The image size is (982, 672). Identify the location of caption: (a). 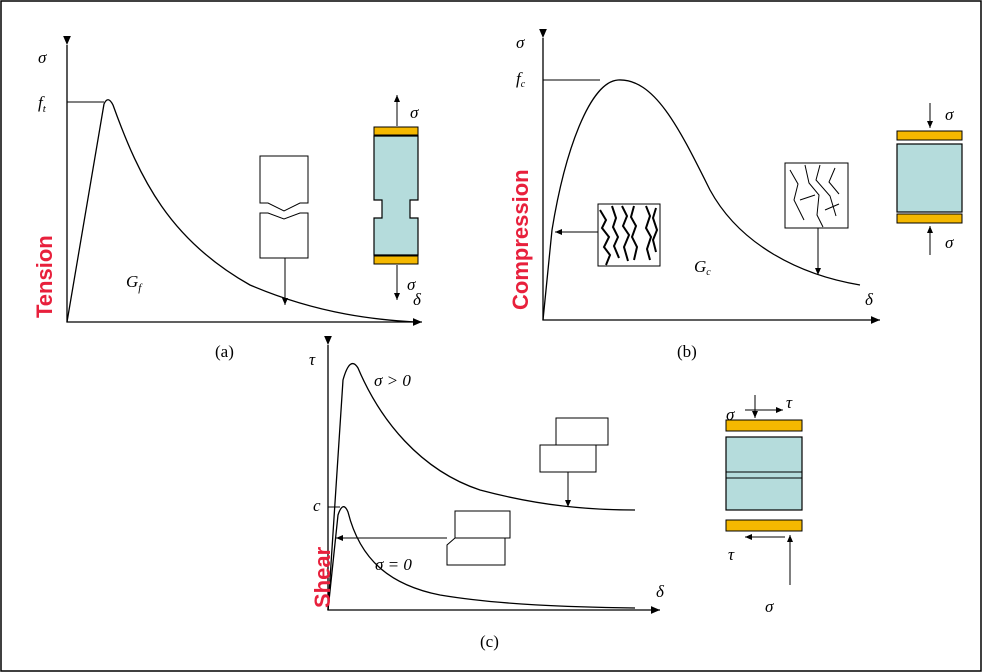
(224, 351).